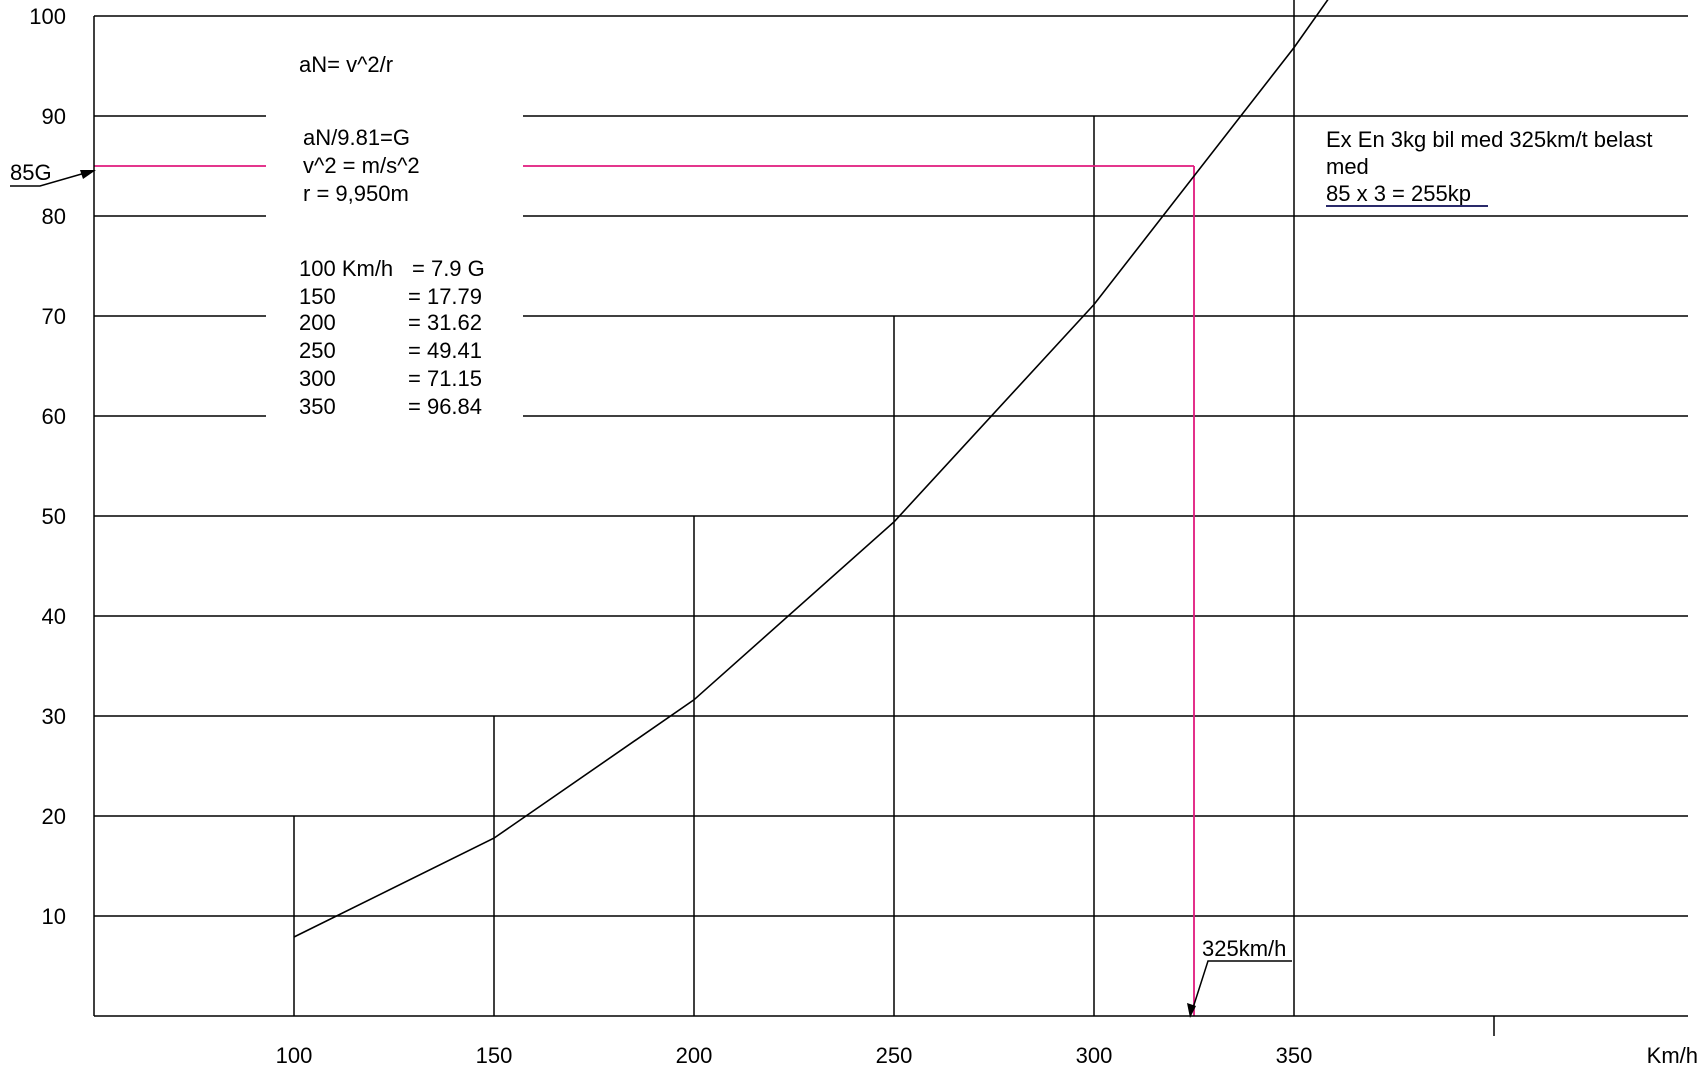 The height and width of the screenshot is (1076, 1704). Describe the element at coordinates (1294, 1055) in the screenshot. I see `x-tick-label: 350` at that location.